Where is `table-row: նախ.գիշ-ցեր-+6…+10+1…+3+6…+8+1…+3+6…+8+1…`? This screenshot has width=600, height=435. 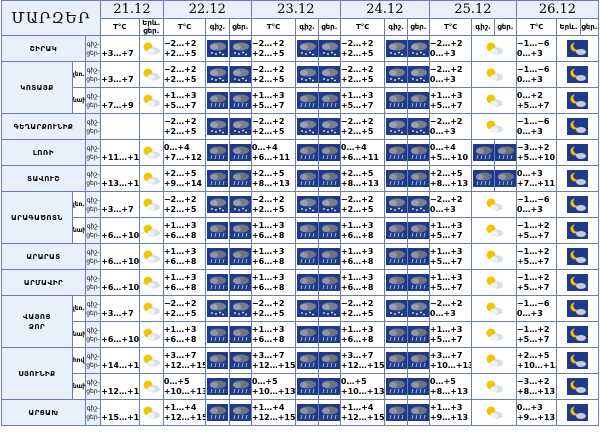
table-row: նախ.գիշ-ցեր-+6…+10+1…+3+6…+8+1…+3+6…+8+1… is located at coordinates (300, 334).